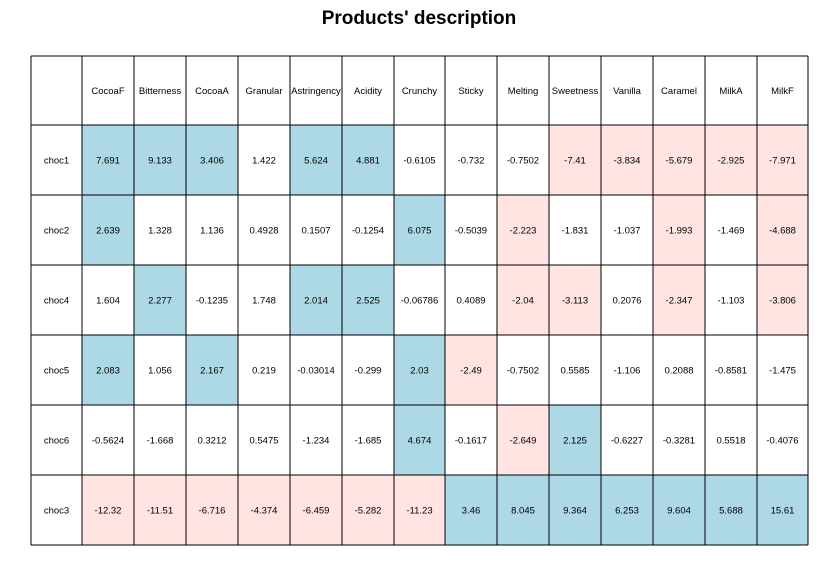 This screenshot has height=563, width=838. I want to click on cell-value-choc2-MilkF: -4.688, so click(782, 231).